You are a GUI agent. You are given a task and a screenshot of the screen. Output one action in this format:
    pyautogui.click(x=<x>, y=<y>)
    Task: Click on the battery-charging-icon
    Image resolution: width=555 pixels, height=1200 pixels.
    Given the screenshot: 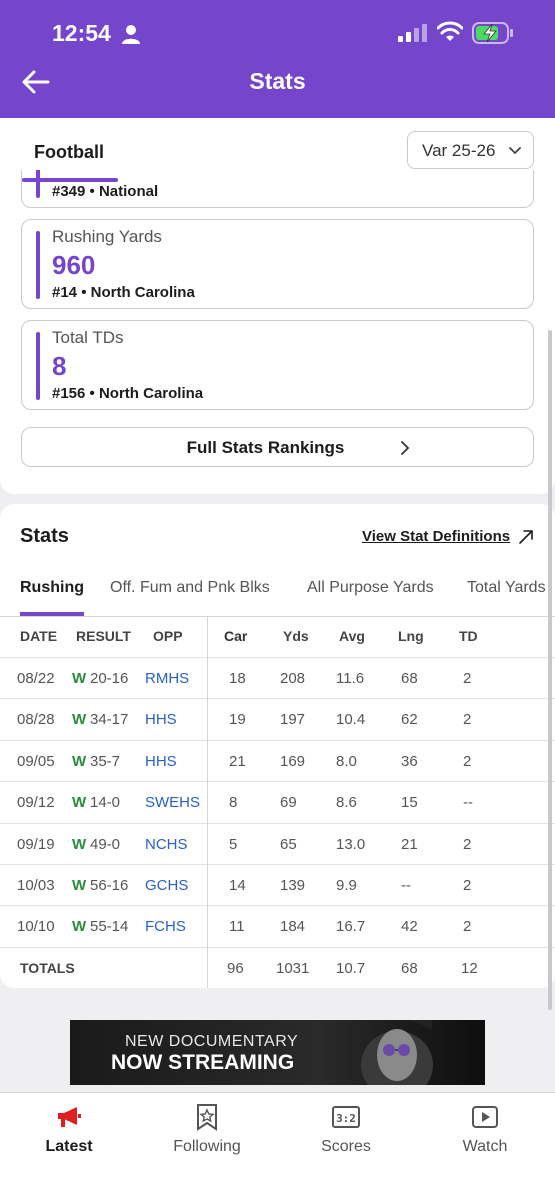 What is the action you would take?
    pyautogui.click(x=492, y=33)
    